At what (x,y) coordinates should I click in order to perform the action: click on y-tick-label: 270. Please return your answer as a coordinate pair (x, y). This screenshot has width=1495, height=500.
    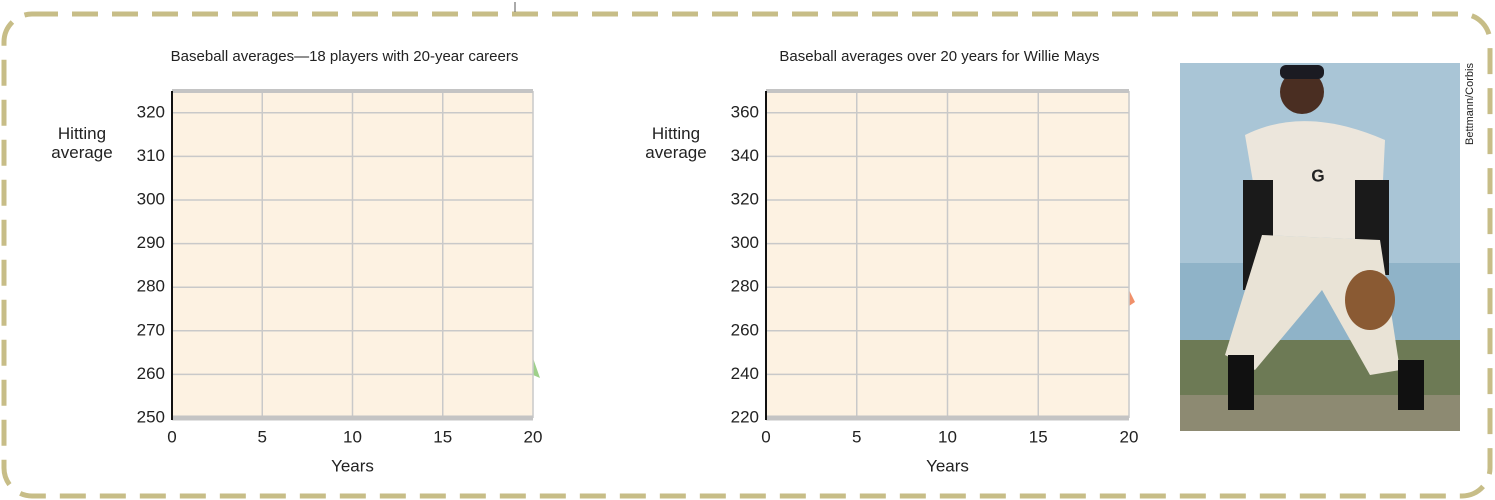
    Looking at the image, I should click on (151, 329).